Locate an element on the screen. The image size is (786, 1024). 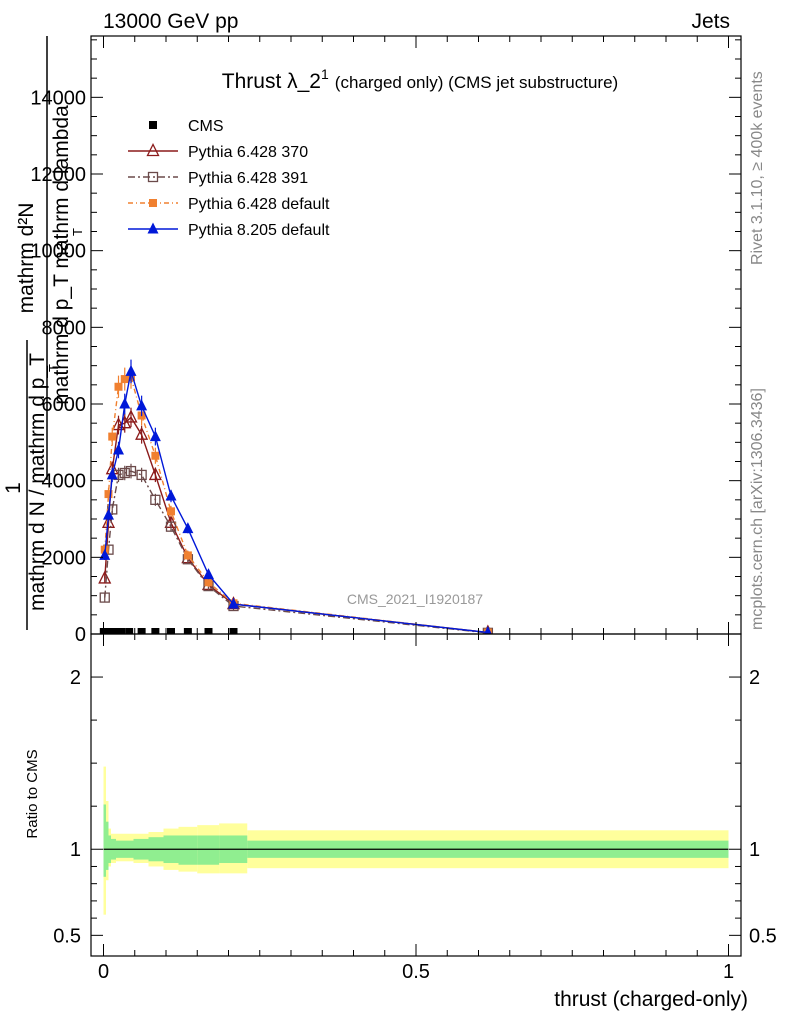
x-tick-label: 0 is located at coordinates (103, 972).